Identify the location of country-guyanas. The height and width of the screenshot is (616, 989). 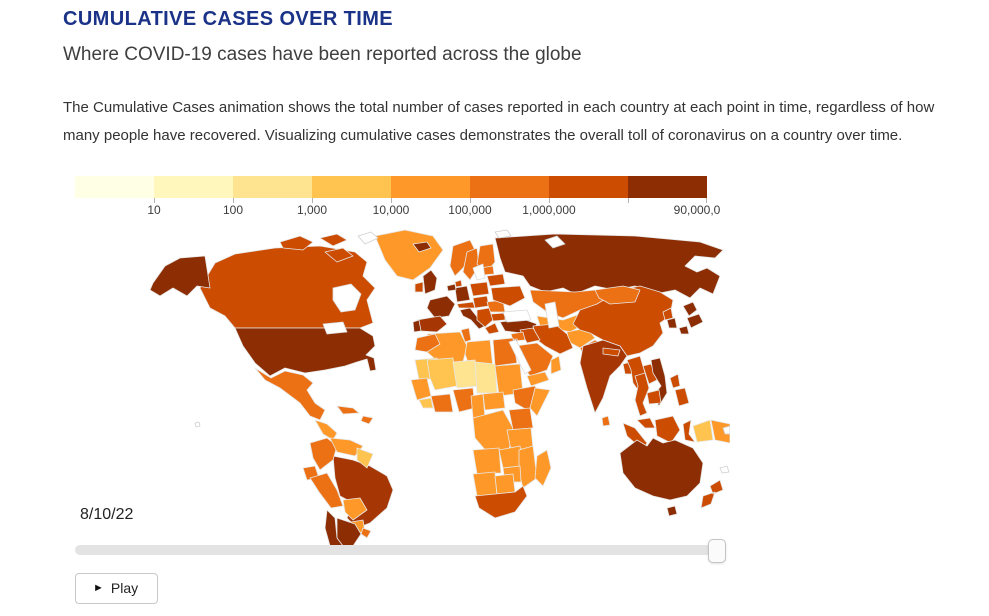
(365, 458).